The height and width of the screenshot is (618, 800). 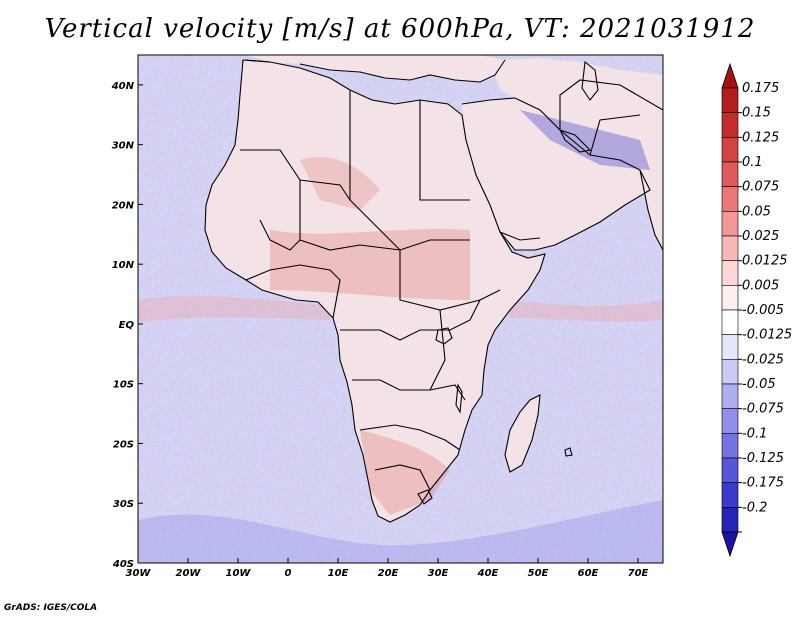 I want to click on madagascar-land, so click(x=522, y=433).